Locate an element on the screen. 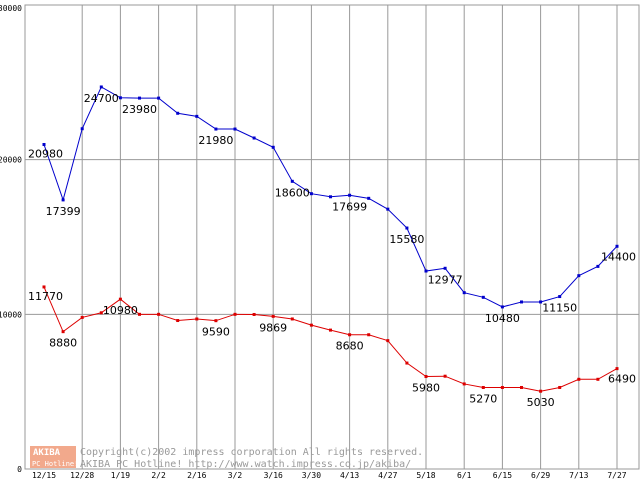 The height and width of the screenshot is (480, 640). x-tick-label: 6/1 is located at coordinates (464, 475).